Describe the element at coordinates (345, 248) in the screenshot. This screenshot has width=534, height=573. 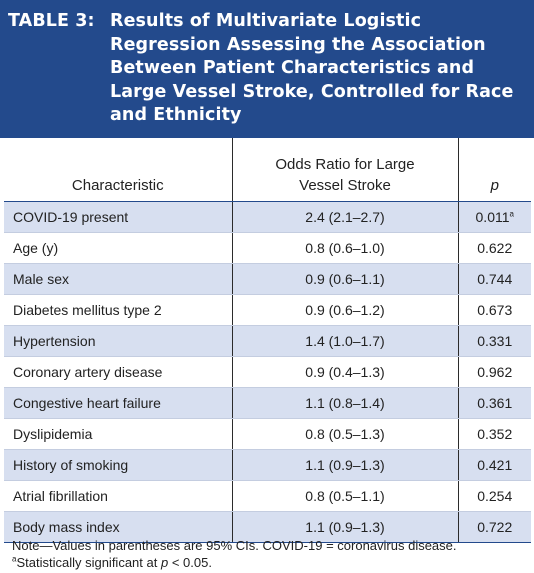
I see `cell-odds-ratio: 0.8 (0.6–1.0)` at that location.